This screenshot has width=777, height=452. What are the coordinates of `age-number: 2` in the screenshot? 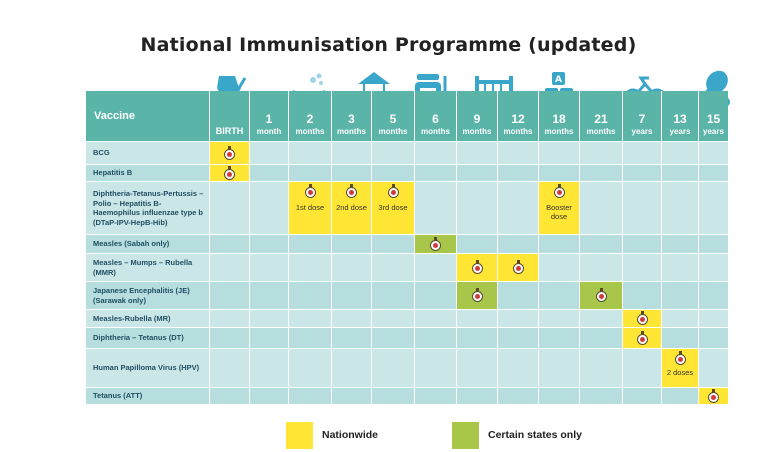 It's located at (310, 119).